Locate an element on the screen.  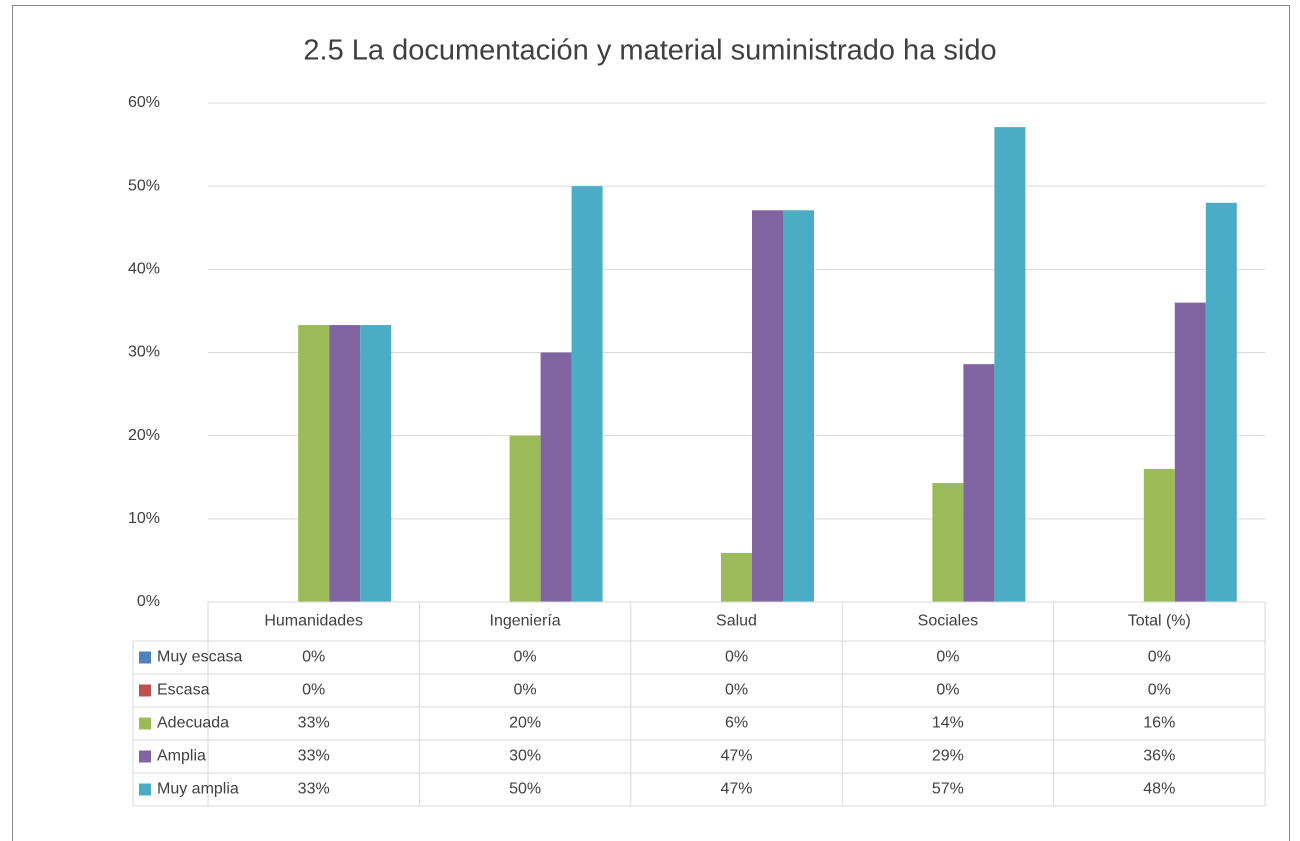
x-tick-label: Salud is located at coordinates (736, 621).